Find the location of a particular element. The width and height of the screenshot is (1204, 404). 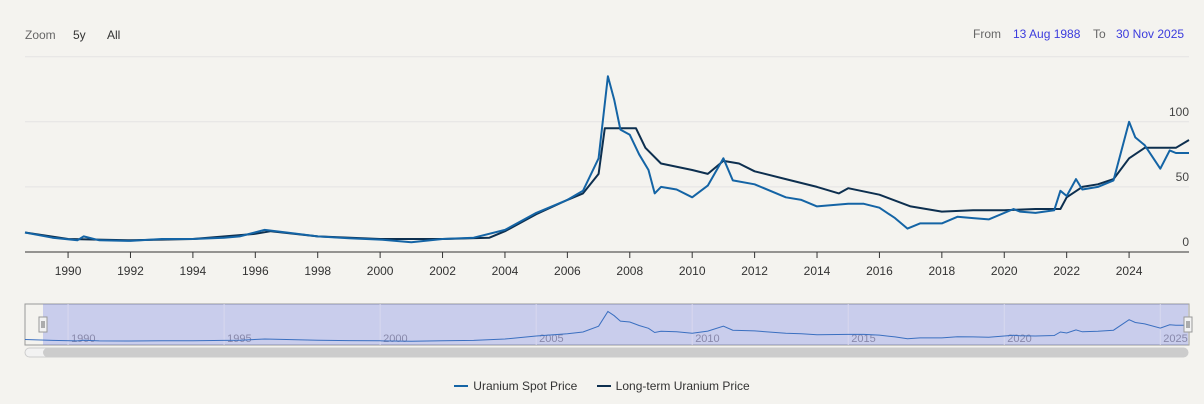

legend-label: Long-term Uranium Price is located at coordinates (682, 386).